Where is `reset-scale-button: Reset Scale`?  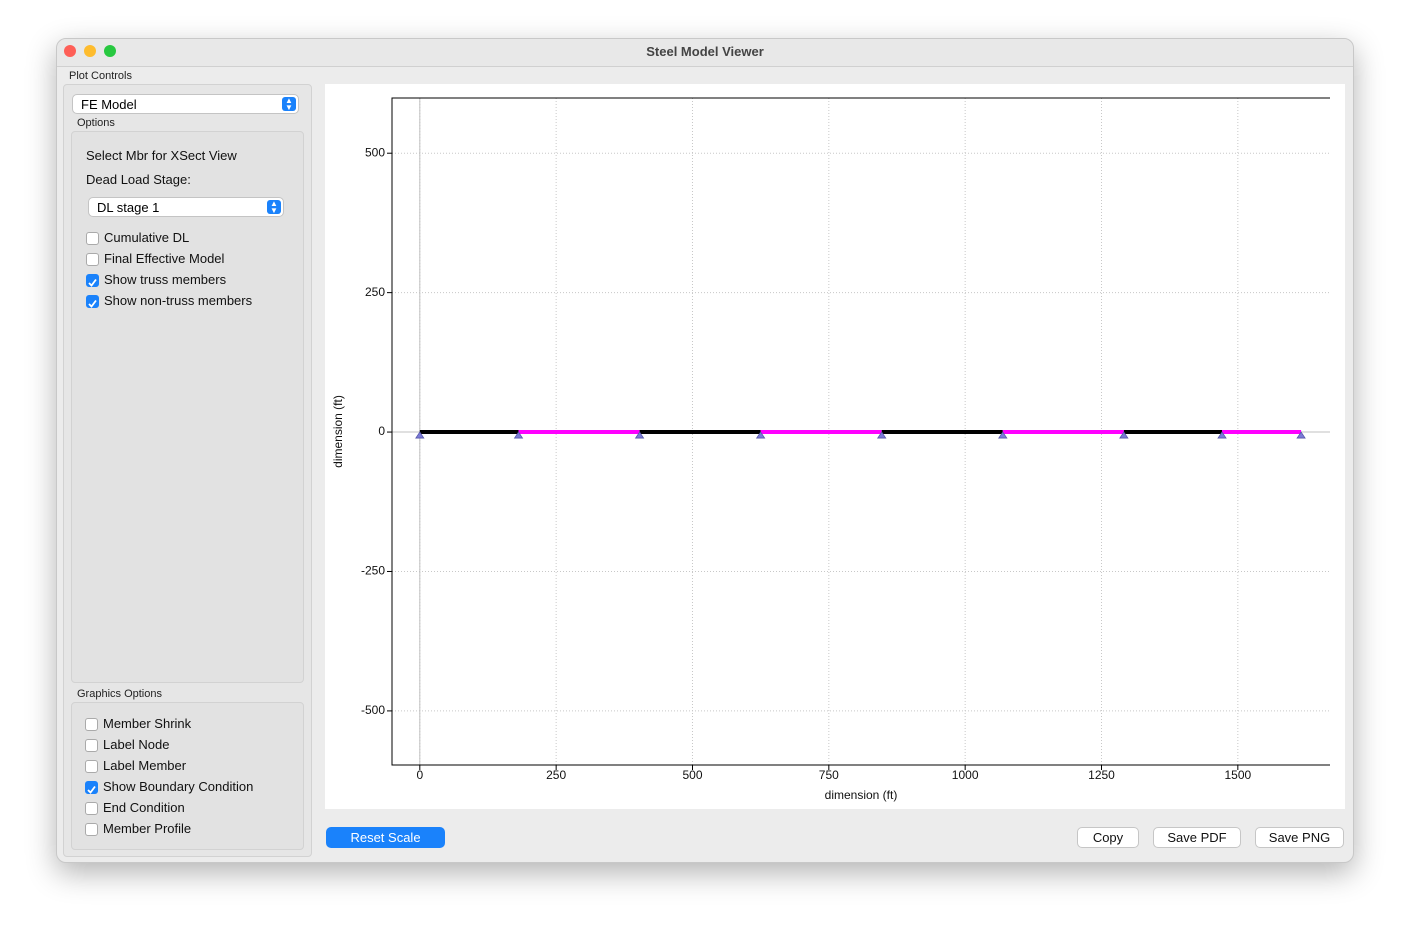
reset-scale-button: Reset Scale is located at coordinates (385, 837).